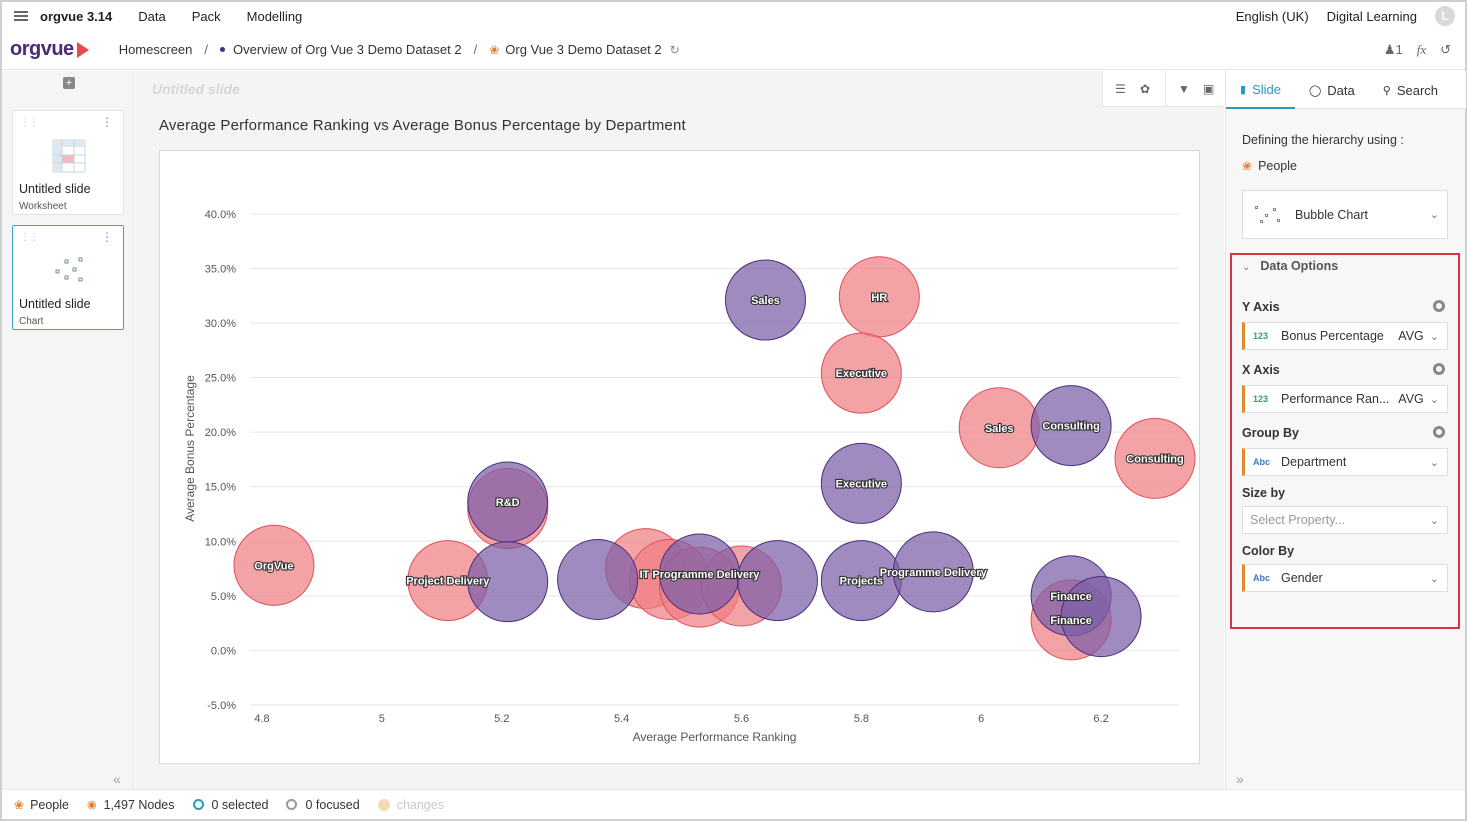 Image resolution: width=1467 pixels, height=821 pixels. I want to click on data-options-highlight, so click(1345, 441).